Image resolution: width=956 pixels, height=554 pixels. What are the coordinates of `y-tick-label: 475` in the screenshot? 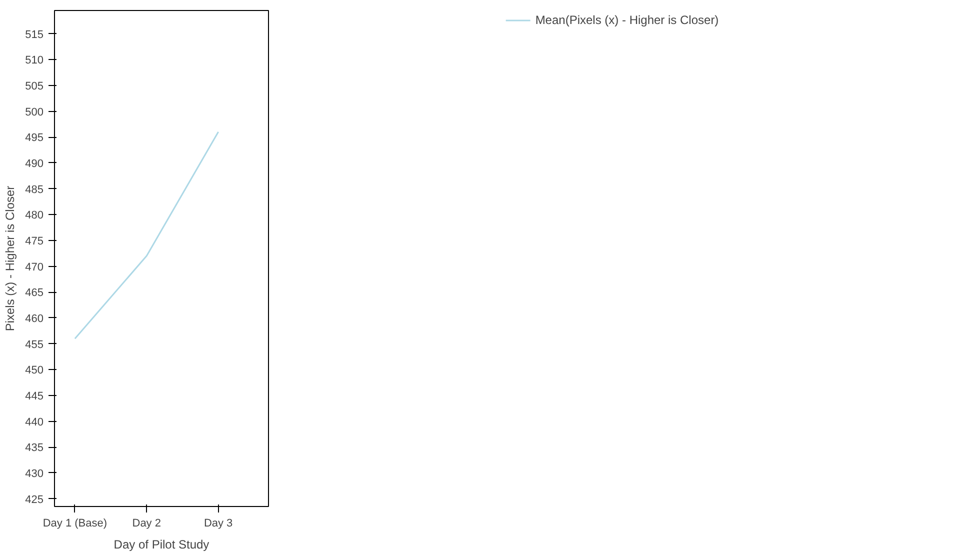 It's located at (34, 241).